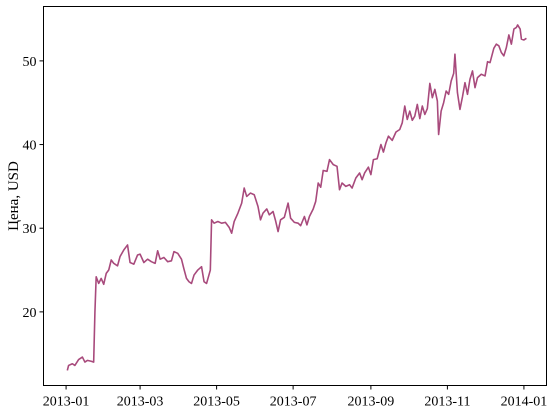  What do you see at coordinates (30, 313) in the screenshot?
I see `y-tick-label: 20` at bounding box center [30, 313].